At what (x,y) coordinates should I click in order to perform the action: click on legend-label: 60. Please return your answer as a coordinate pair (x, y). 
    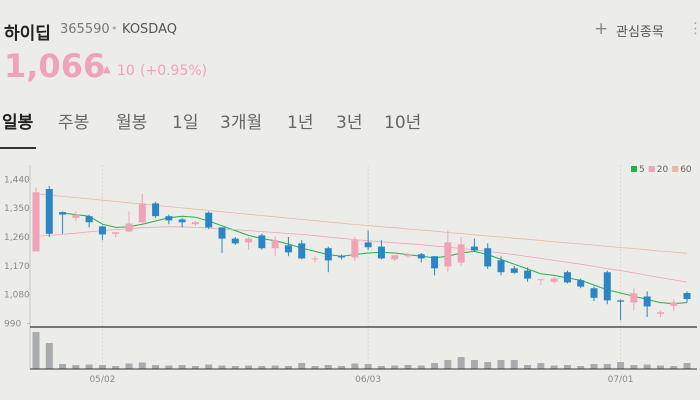
    Looking at the image, I should click on (686, 170).